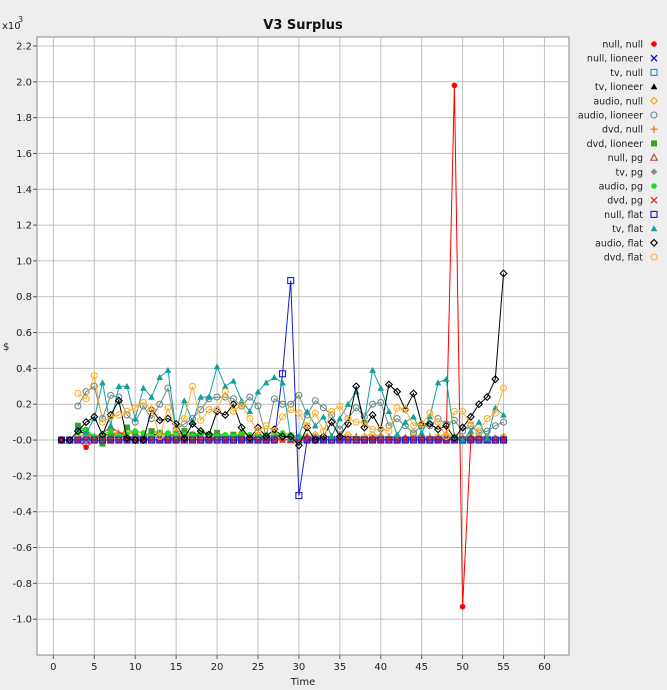  I want to click on legend-label: audio, null, so click(618, 101).